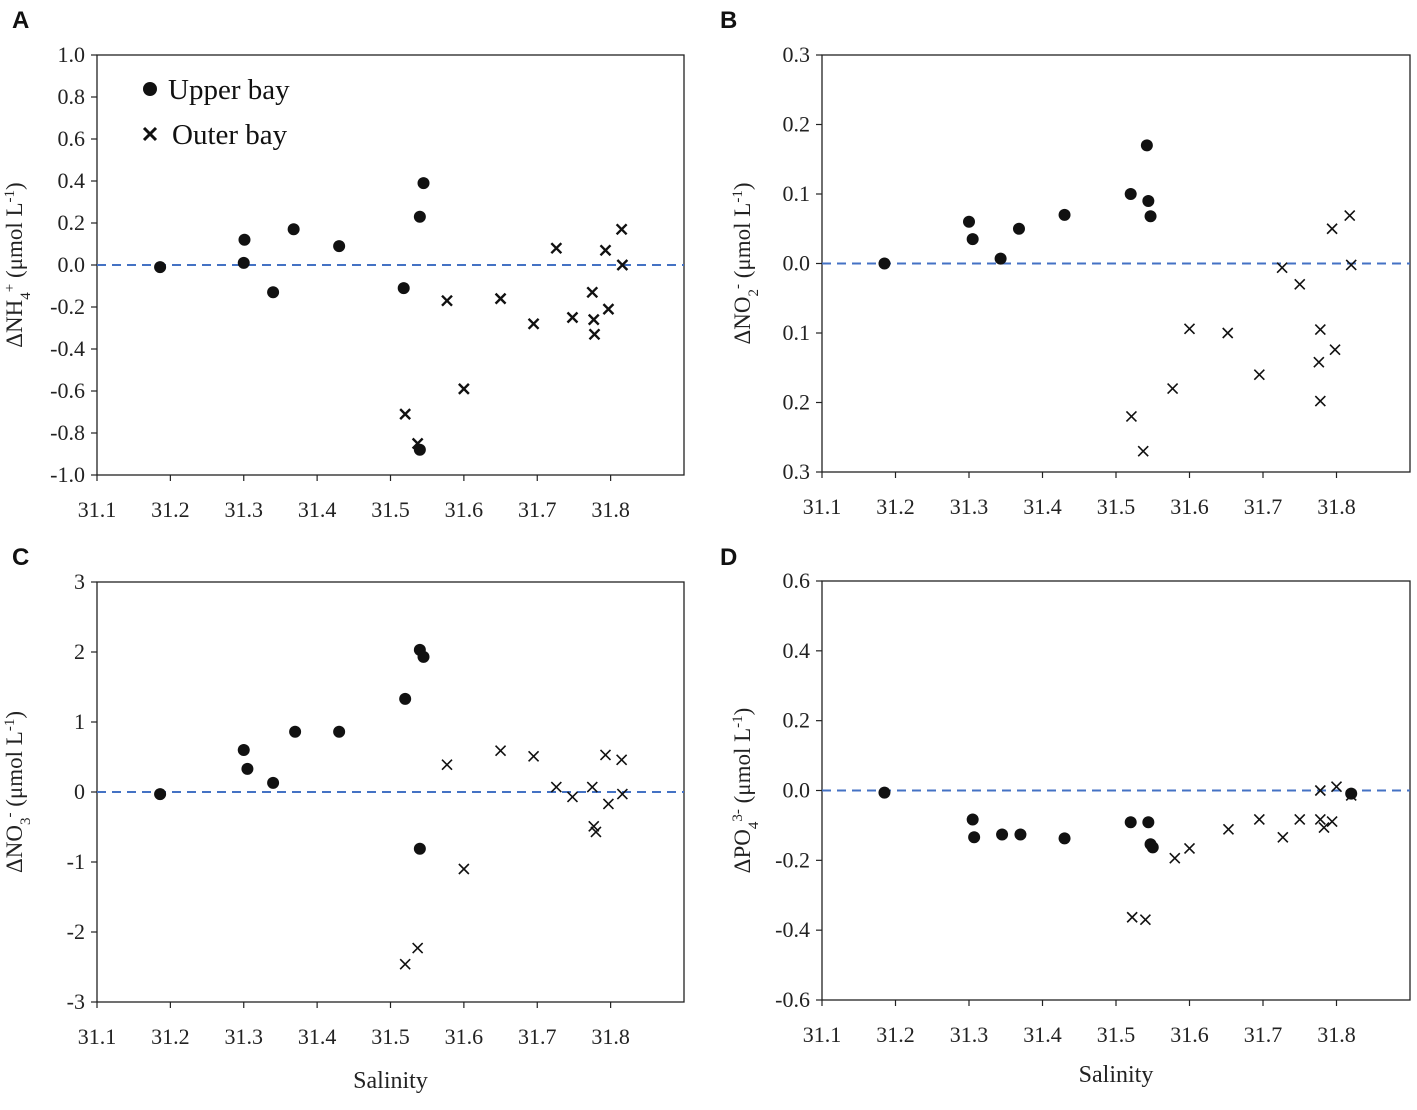 This screenshot has height=1110, width=1417. What do you see at coordinates (792, 929) in the screenshot?
I see `y-tick-label: -0.4` at bounding box center [792, 929].